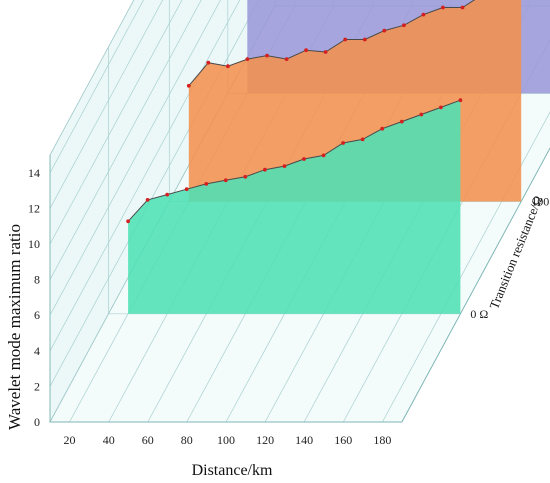 Image resolution: width=550 pixels, height=483 pixels. I want to click on series-line, so click(332, 43).